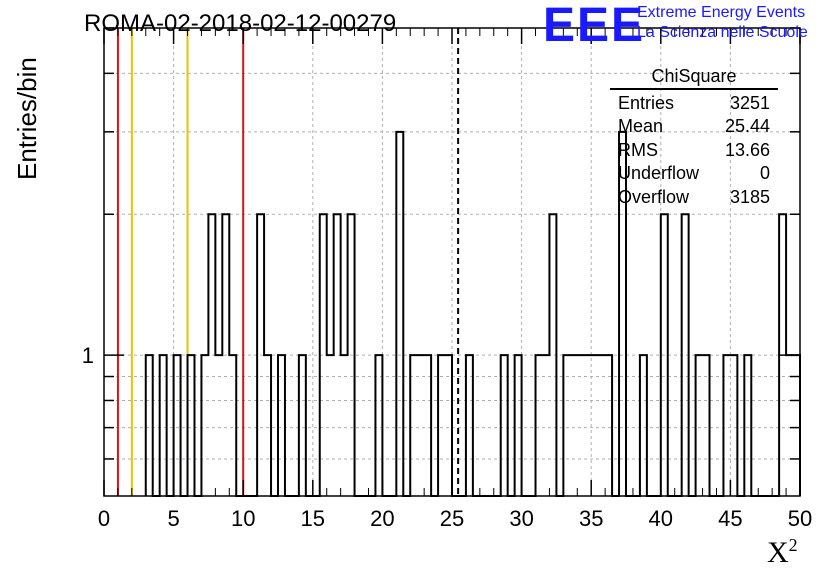 The height and width of the screenshot is (572, 836). I want to click on stats-value: 13.66, so click(747, 149).